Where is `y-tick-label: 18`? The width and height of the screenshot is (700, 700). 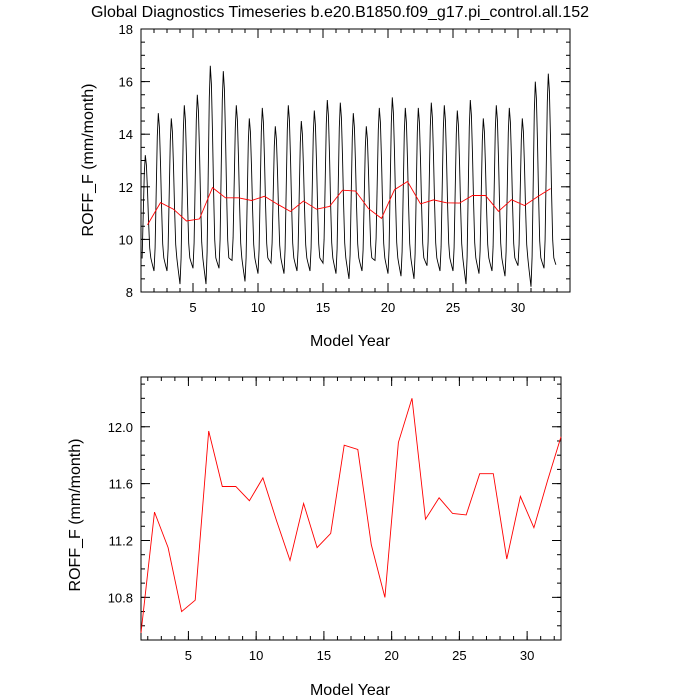
y-tick-label: 18 is located at coordinates (126, 29).